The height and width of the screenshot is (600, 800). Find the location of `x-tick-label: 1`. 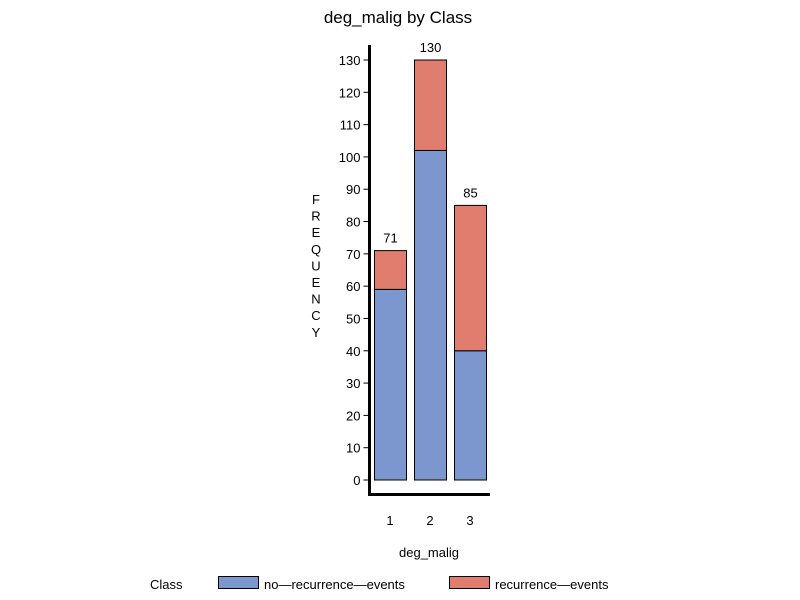

x-tick-label: 1 is located at coordinates (389, 520).